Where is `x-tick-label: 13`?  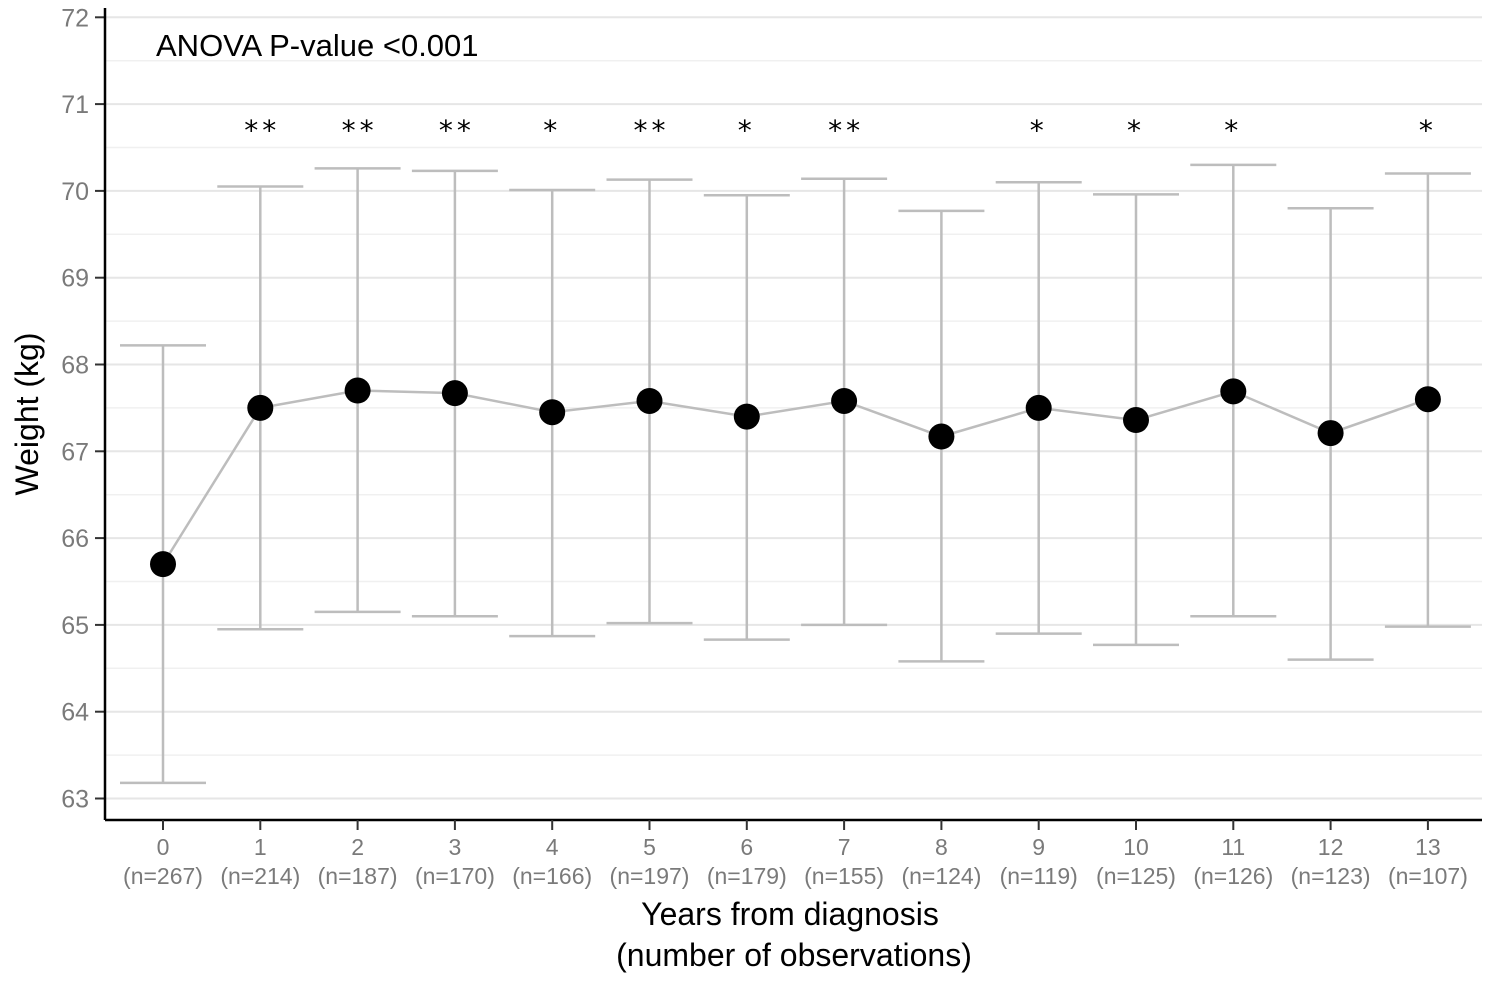
x-tick-label: 13 is located at coordinates (1428, 847).